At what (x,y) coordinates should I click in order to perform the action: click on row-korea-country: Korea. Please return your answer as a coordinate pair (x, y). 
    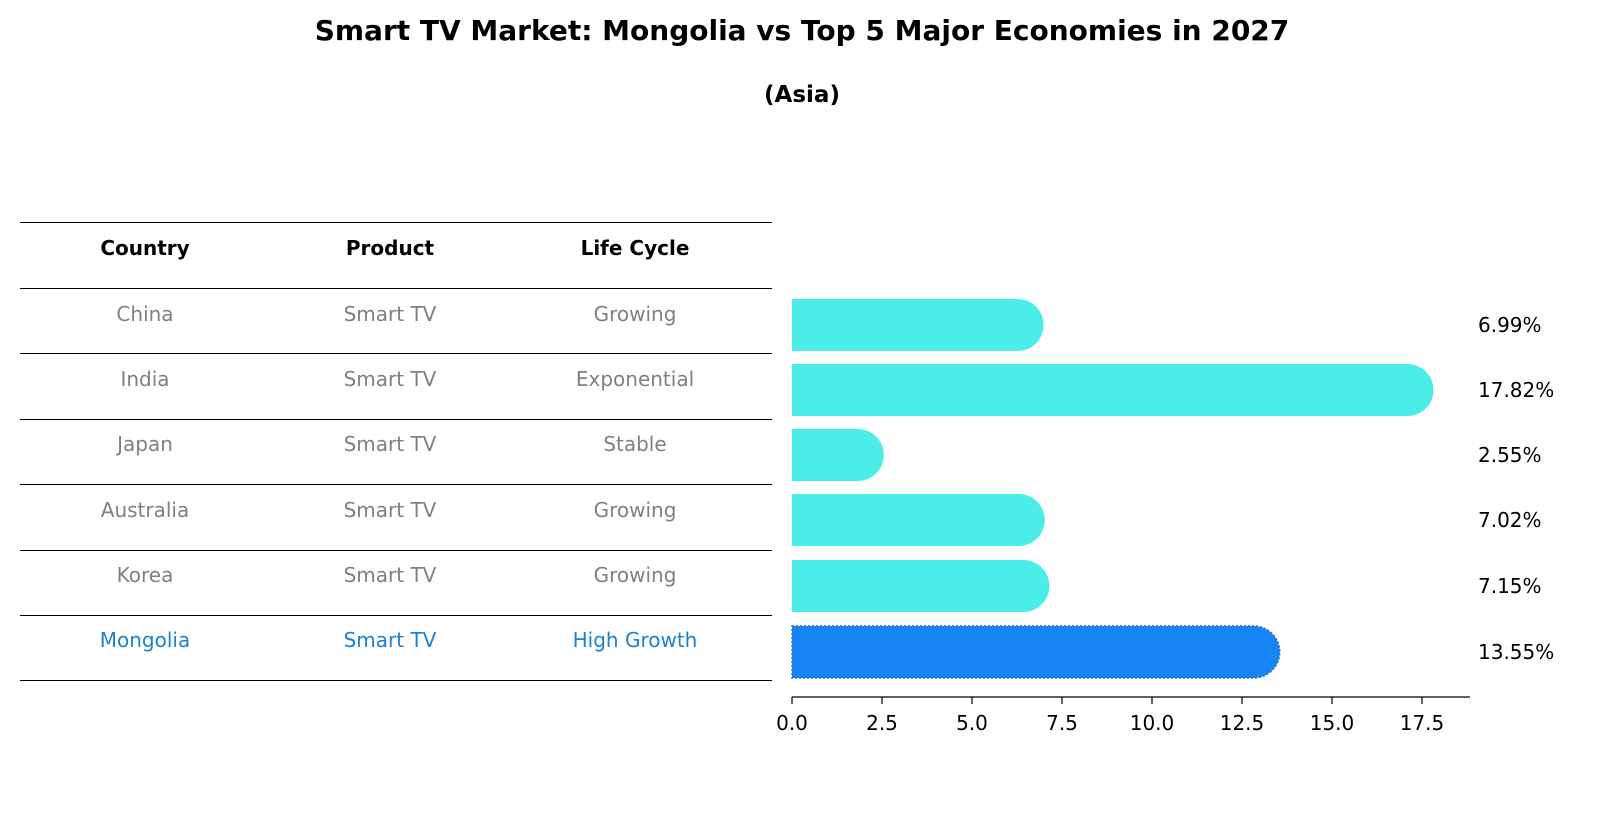
    Looking at the image, I should click on (145, 575).